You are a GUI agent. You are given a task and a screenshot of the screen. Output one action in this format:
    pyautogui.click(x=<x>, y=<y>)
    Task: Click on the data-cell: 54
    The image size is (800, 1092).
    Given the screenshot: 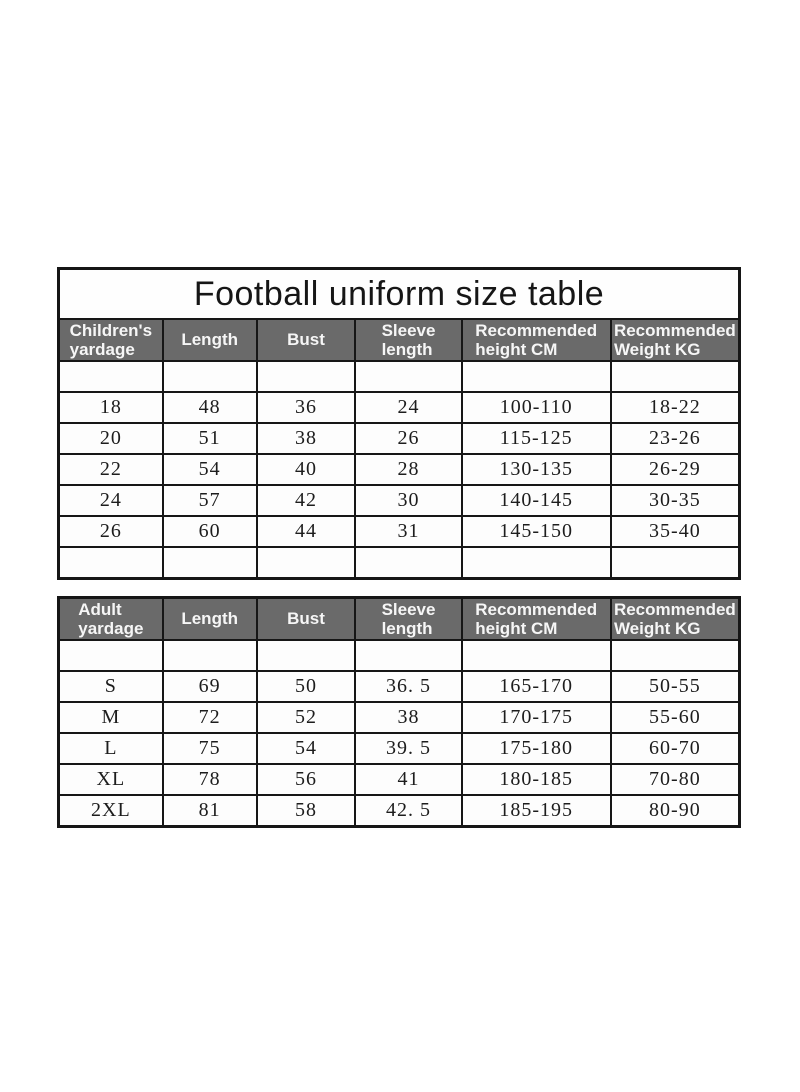 What is the action you would take?
    pyautogui.click(x=306, y=748)
    